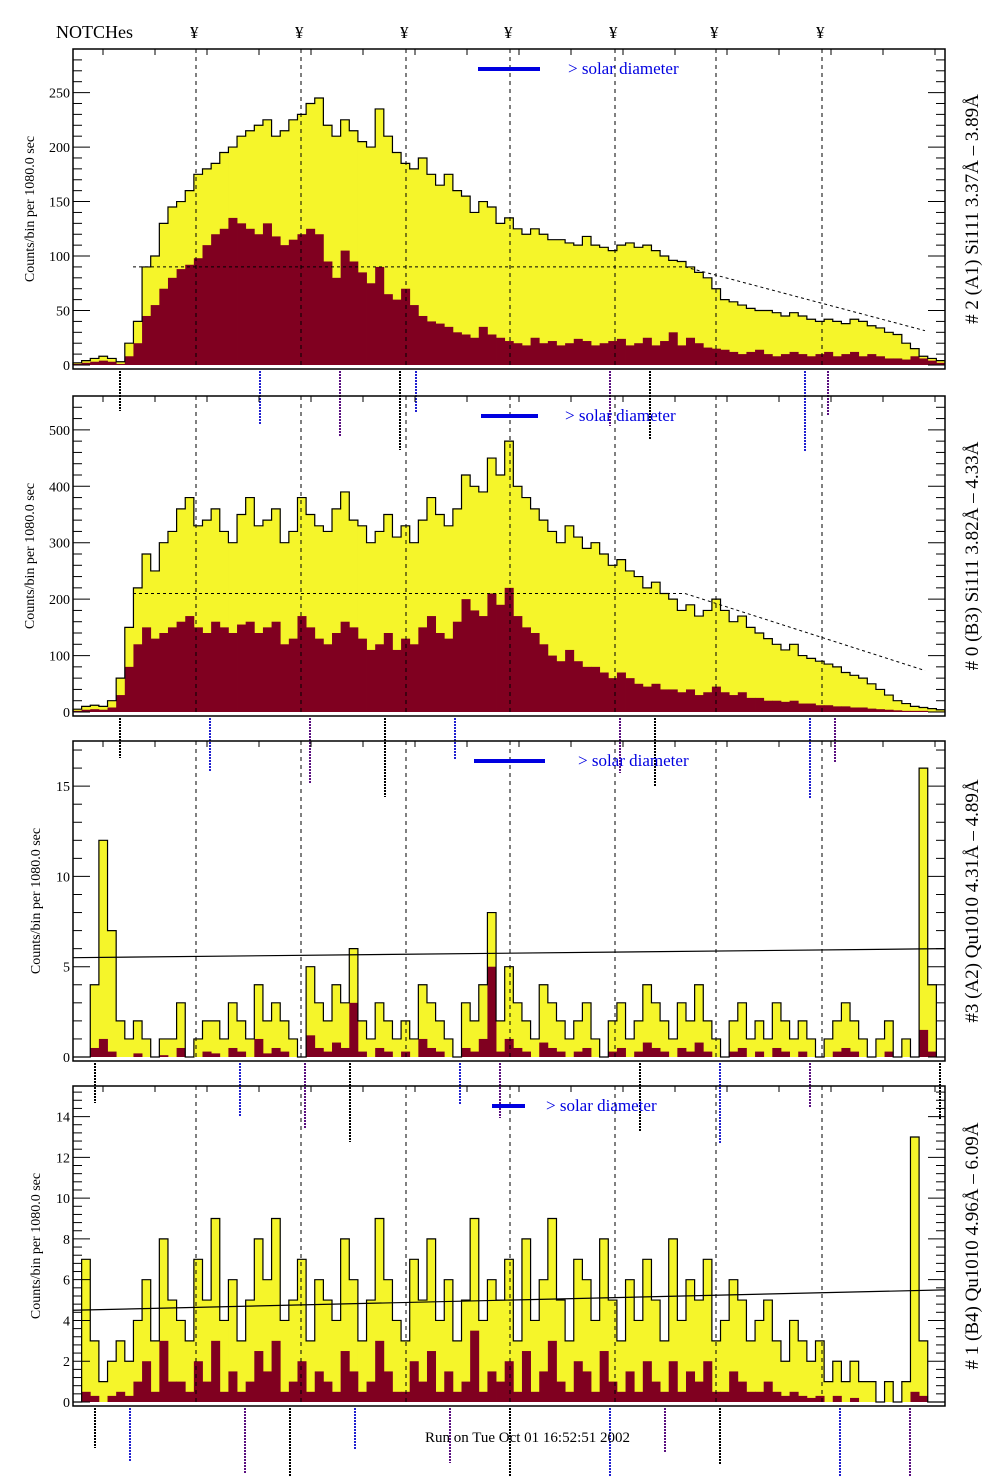 This screenshot has height=1476, width=1004. I want to click on y-tick-label: 150, so click(59, 203).